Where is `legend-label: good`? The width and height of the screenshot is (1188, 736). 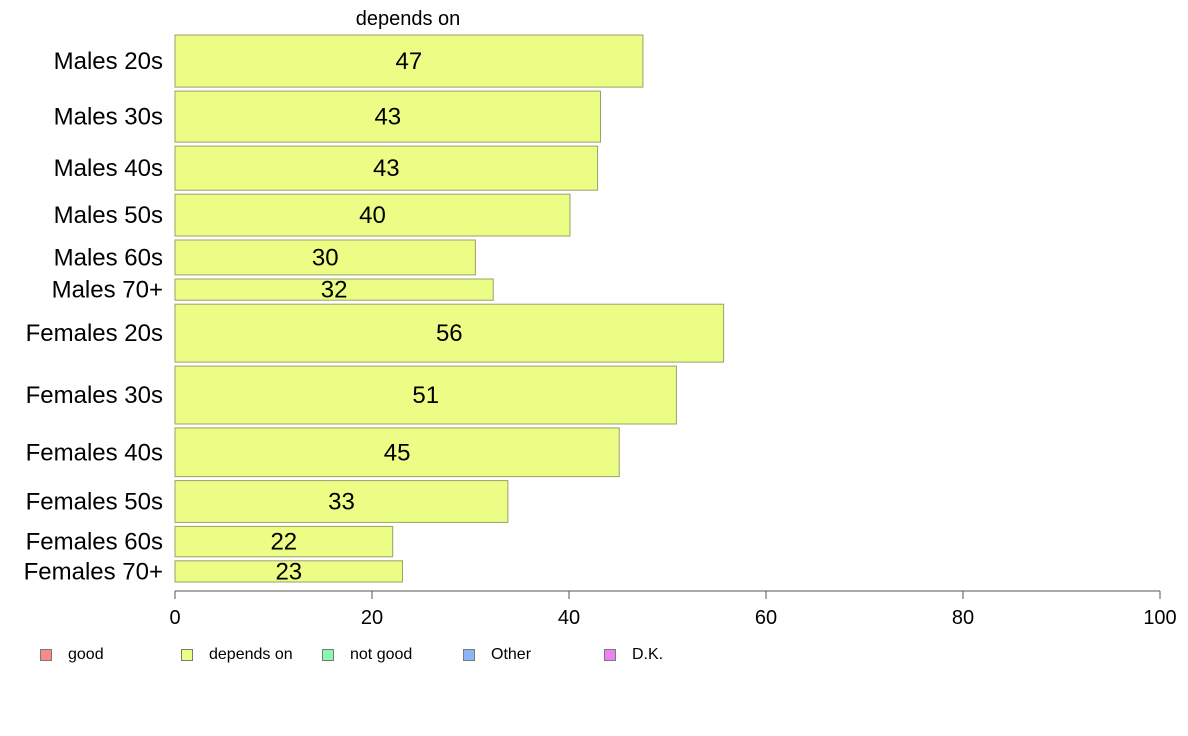 legend-label: good is located at coordinates (86, 654).